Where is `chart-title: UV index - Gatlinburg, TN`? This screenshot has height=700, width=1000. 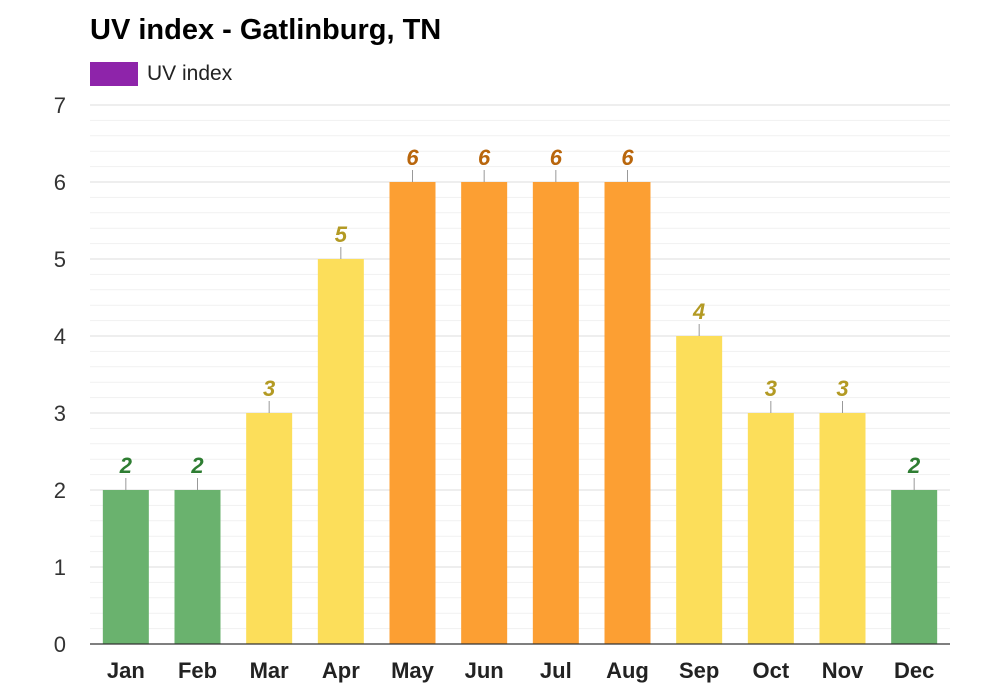 chart-title: UV index - Gatlinburg, TN is located at coordinates (266, 30).